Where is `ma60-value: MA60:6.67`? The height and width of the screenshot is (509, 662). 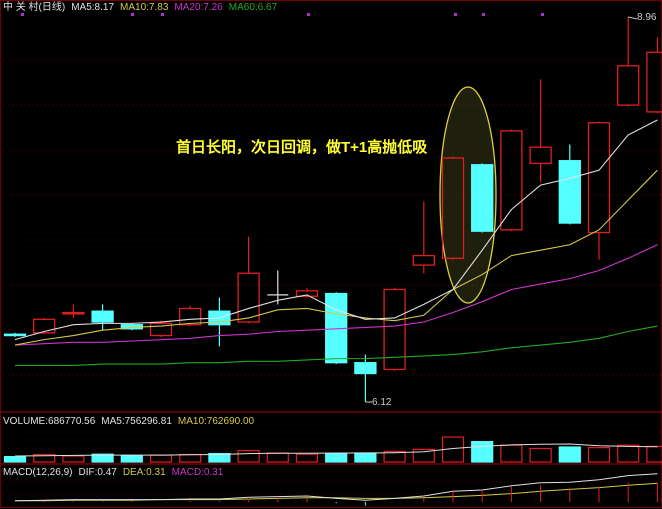
ma60-value: MA60:6.67 is located at coordinates (253, 7).